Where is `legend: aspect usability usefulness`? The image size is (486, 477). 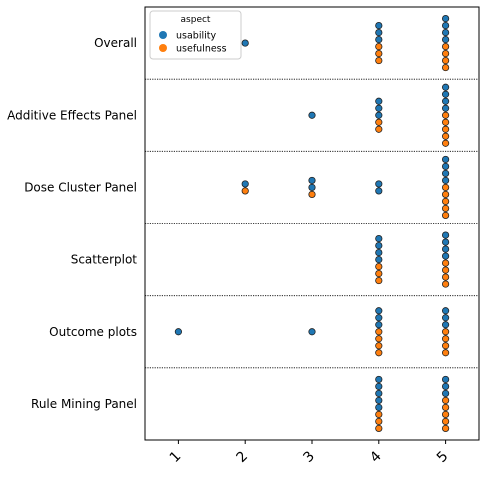
legend: aspect usability usefulness is located at coordinates (195, 35).